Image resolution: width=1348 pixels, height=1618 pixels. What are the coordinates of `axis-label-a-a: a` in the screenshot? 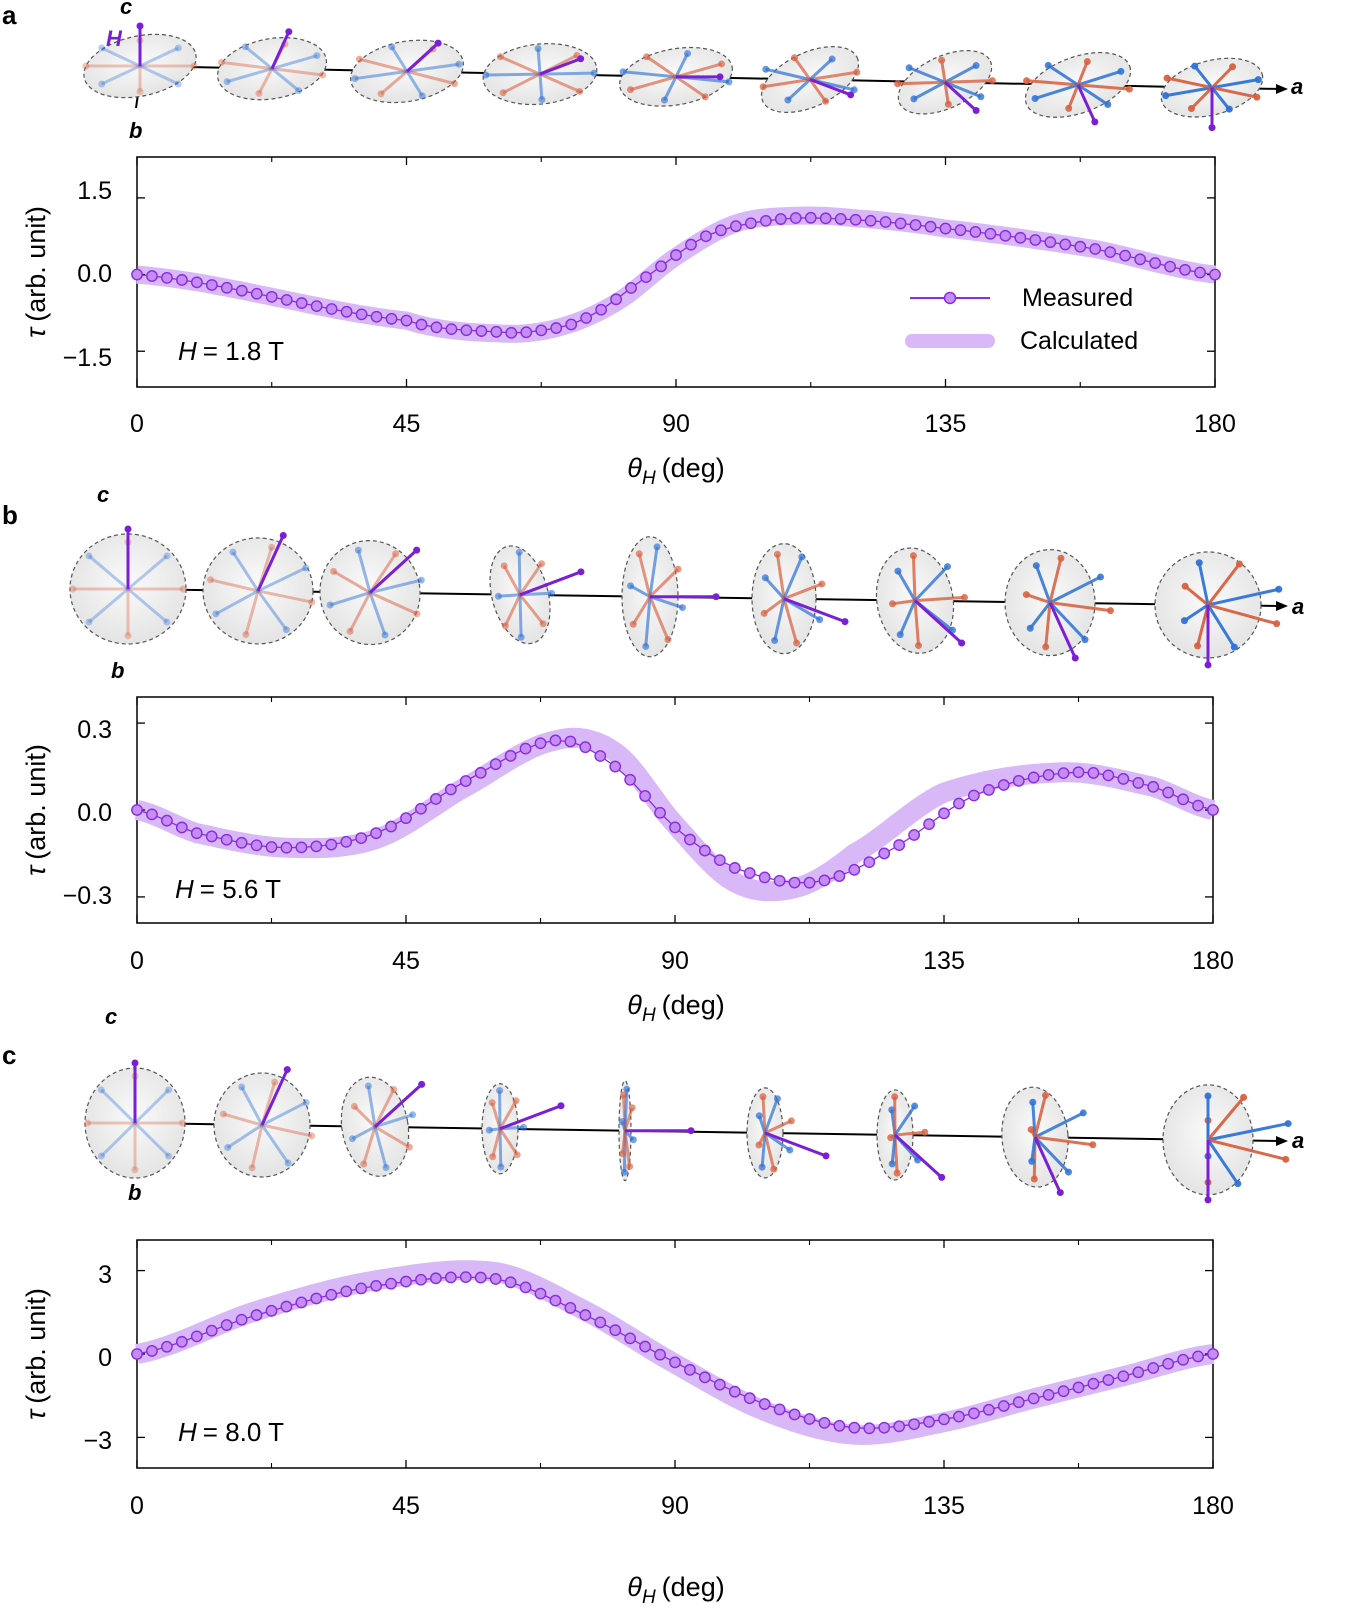 It's located at (1297, 86).